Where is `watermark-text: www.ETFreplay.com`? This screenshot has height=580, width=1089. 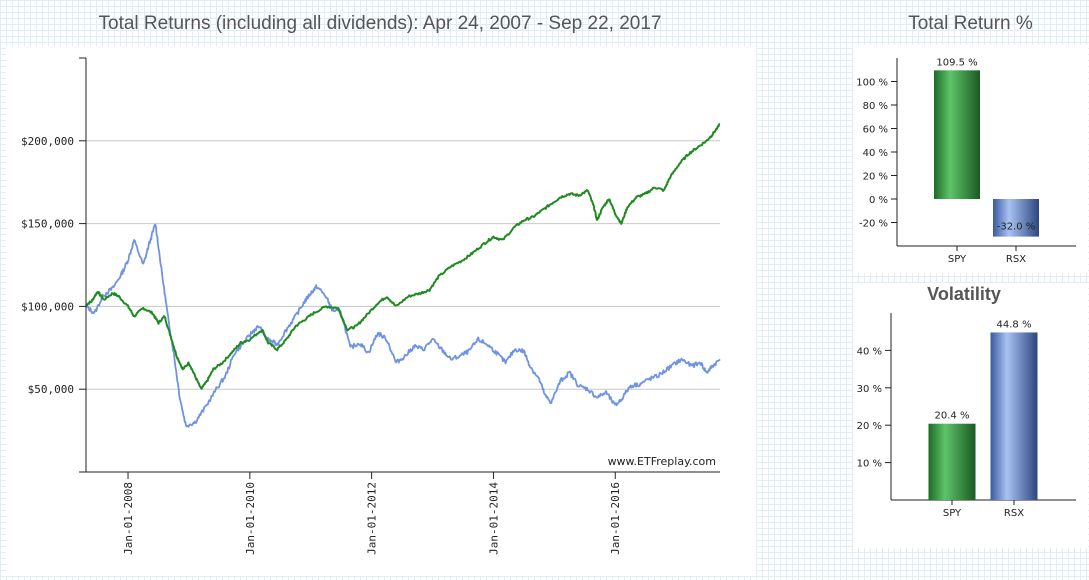
watermark-text: www.ETFreplay.com is located at coordinates (662, 461).